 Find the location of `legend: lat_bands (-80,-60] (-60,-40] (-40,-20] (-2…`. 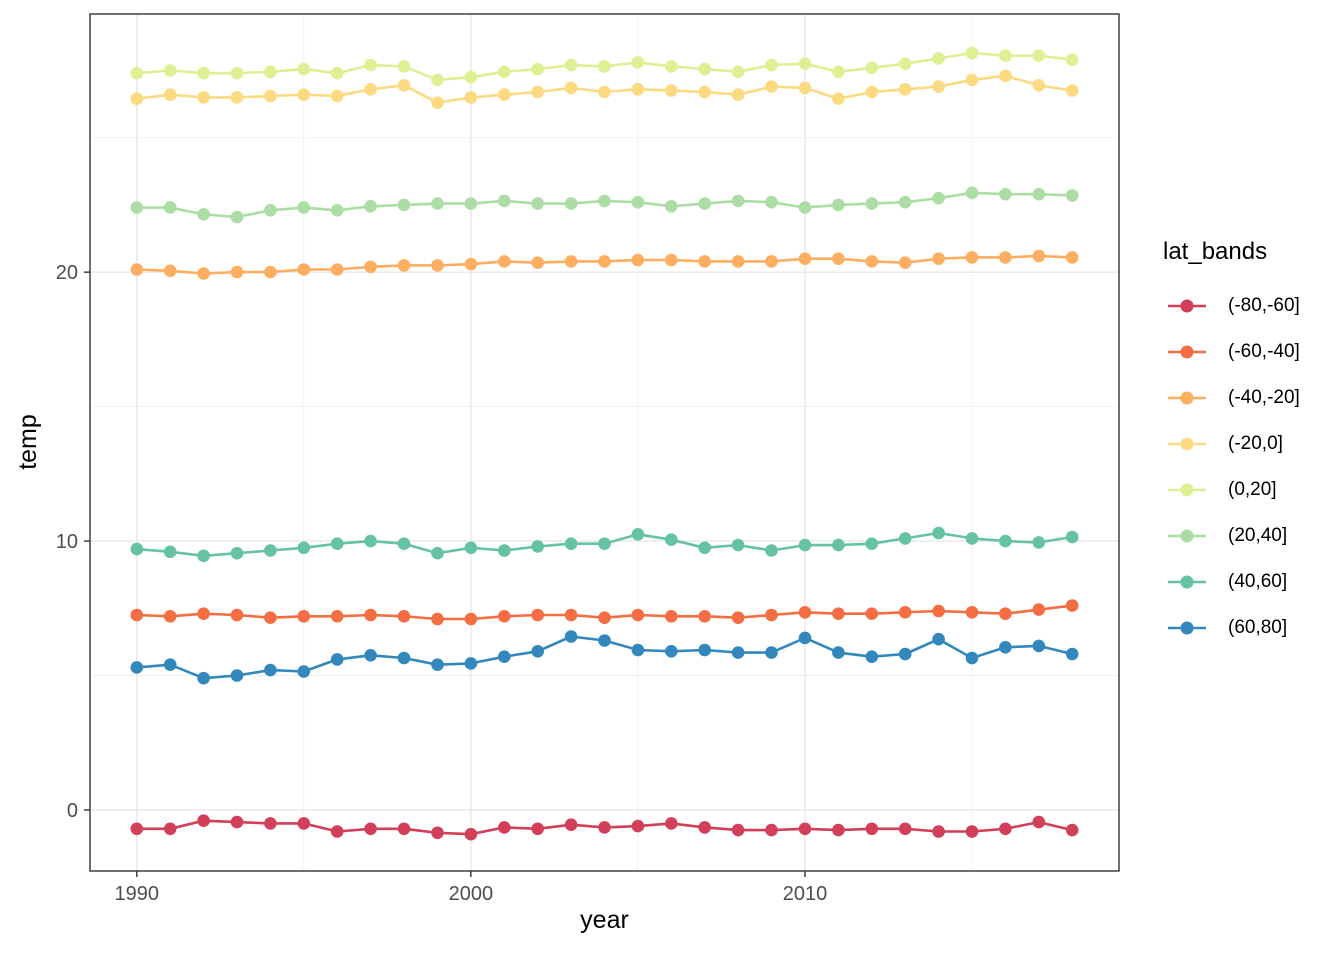

legend: lat_bands (-80,-60] (-60,-40] (-40,-20] (-2… is located at coordinates (1231, 444).